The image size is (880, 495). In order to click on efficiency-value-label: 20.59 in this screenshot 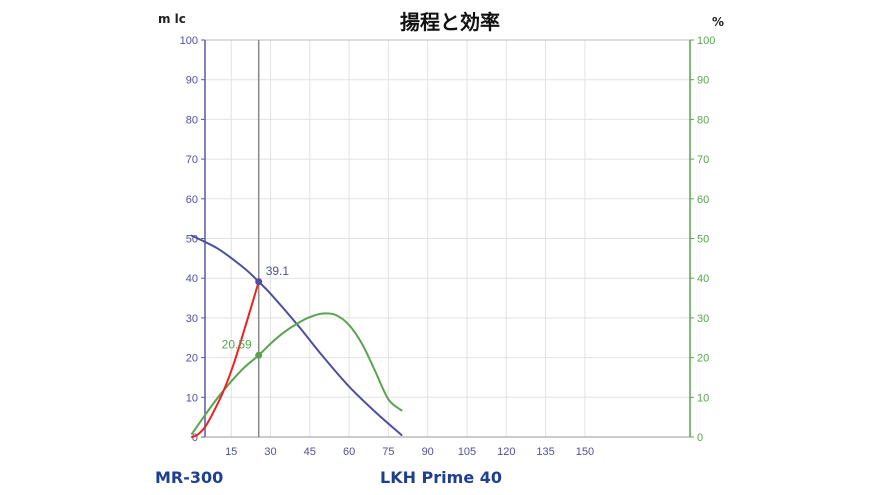, I will do `click(237, 344)`.